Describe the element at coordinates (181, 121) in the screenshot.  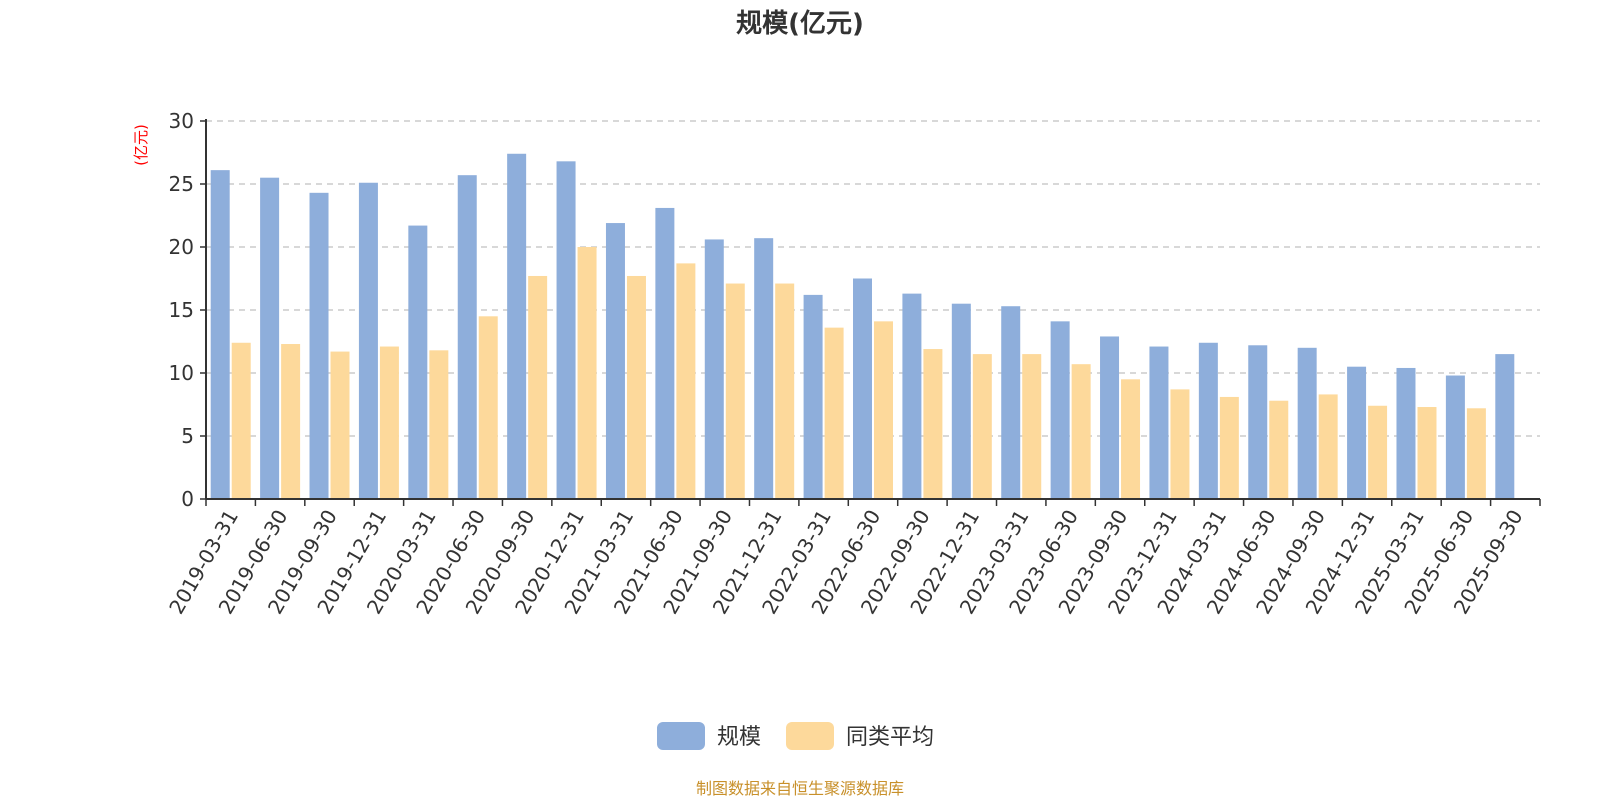
I see `y-tick-label-30: 30` at that location.